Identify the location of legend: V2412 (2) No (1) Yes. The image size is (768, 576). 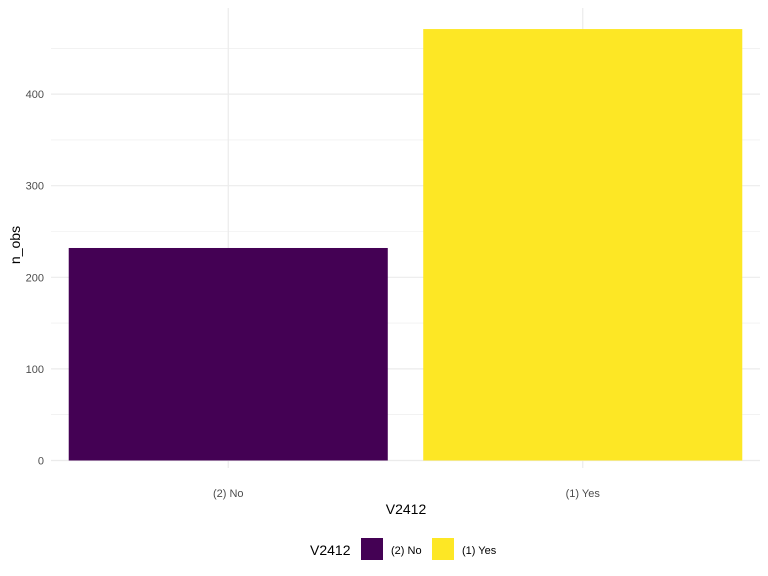
(403, 549).